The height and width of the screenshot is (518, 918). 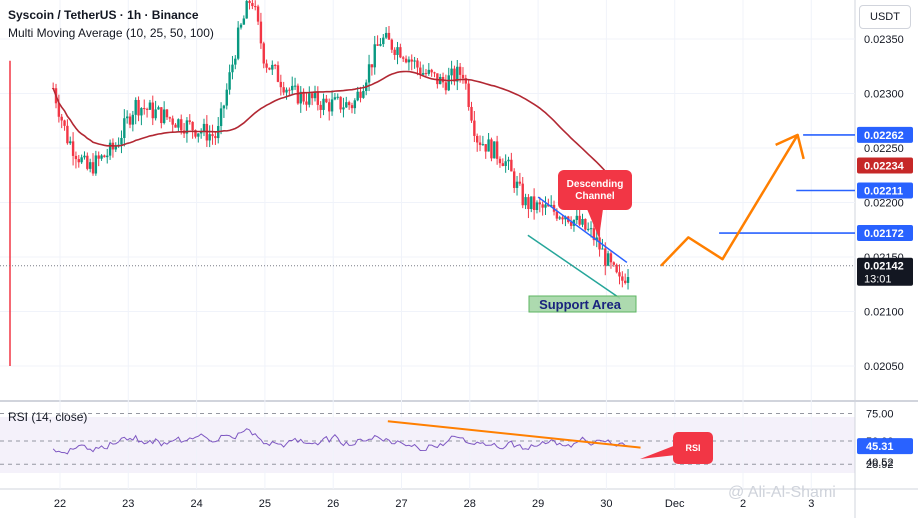 I want to click on currency-button: USDT, so click(x=885, y=17).